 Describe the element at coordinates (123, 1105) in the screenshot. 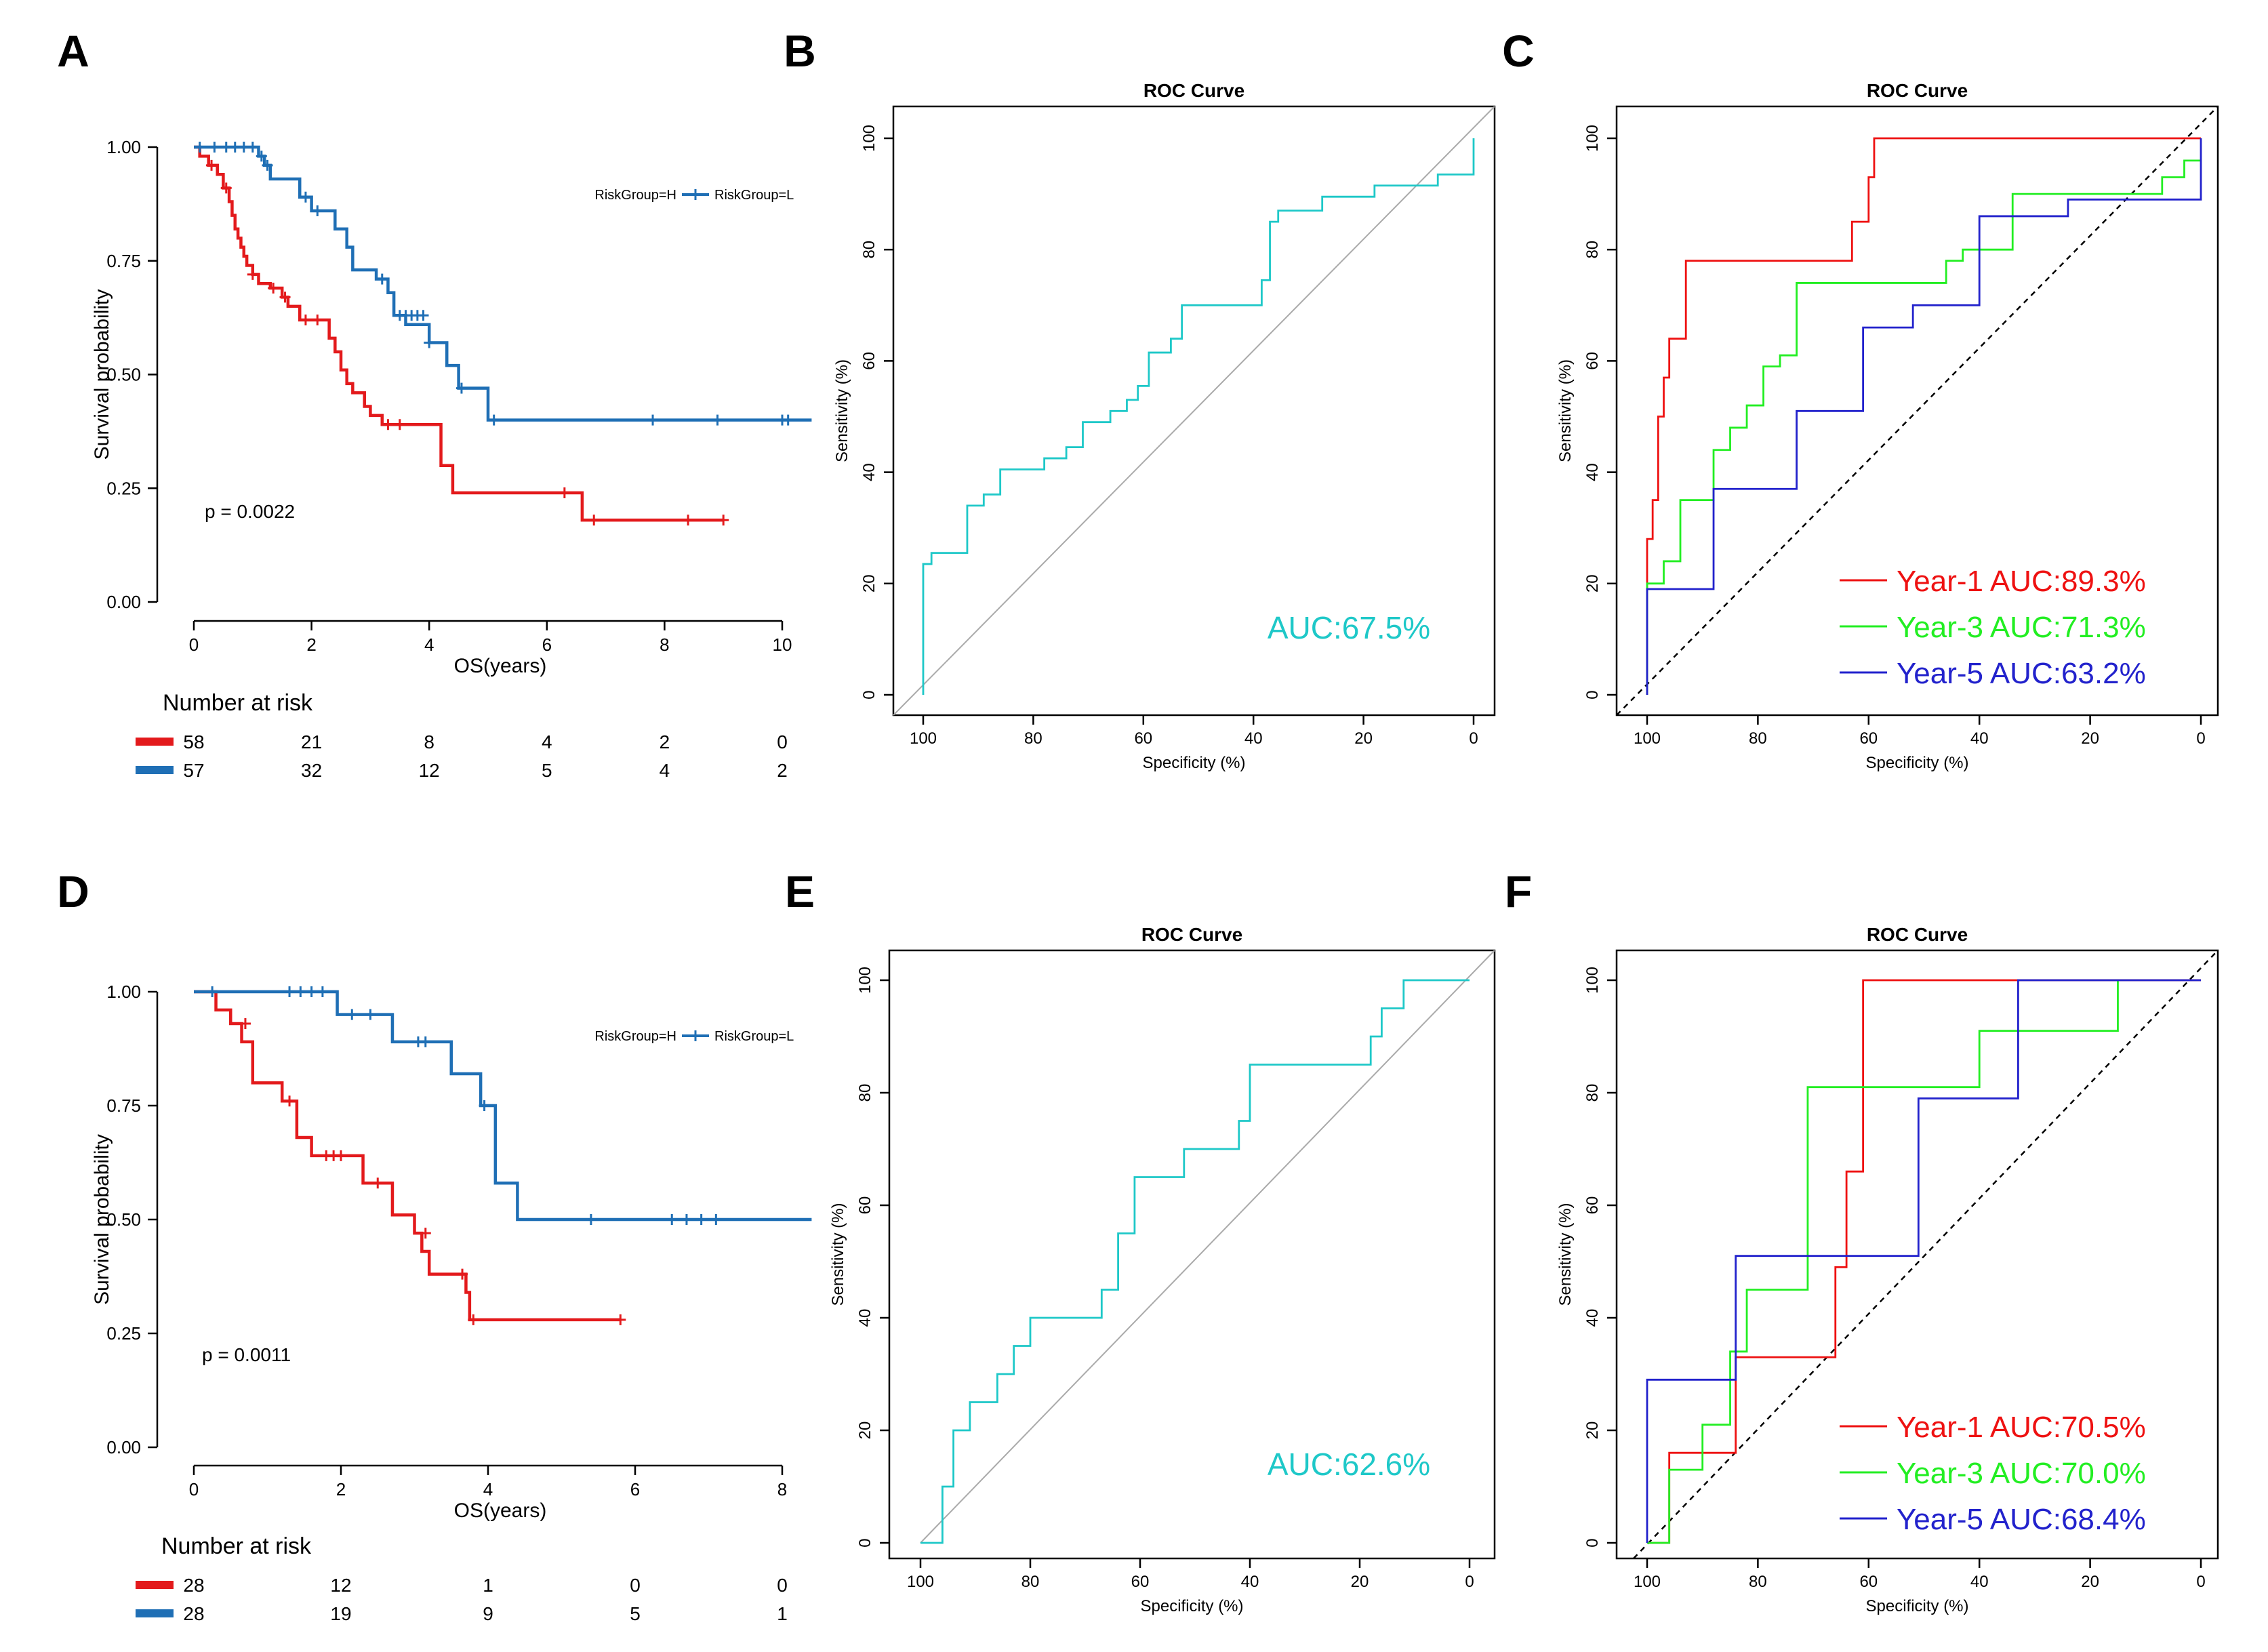

I see `y-tick-label: 0.75` at that location.